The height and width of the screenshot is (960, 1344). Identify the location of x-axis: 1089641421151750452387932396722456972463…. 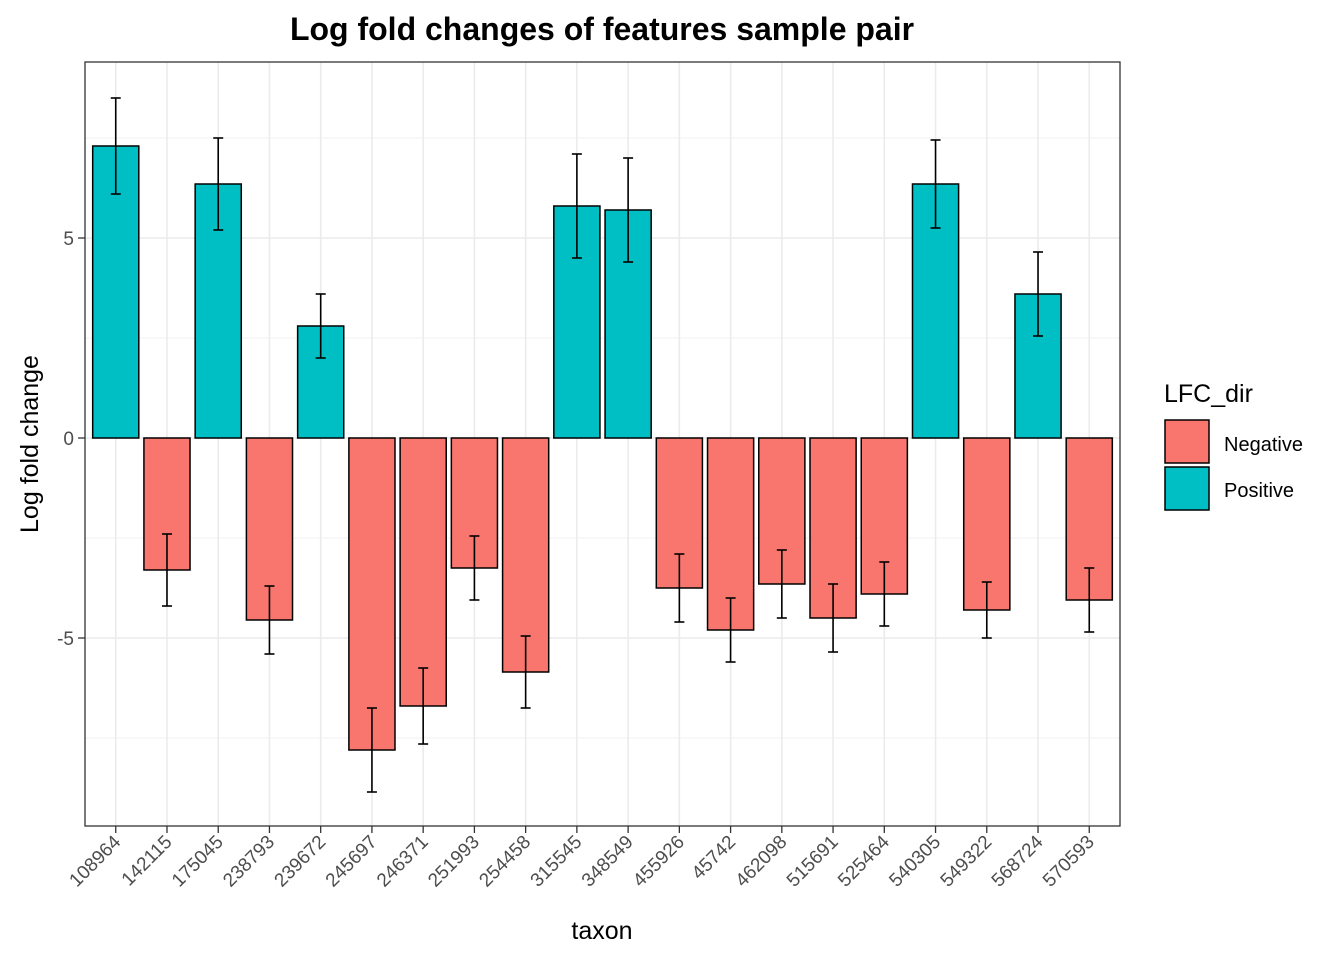
(582, 858).